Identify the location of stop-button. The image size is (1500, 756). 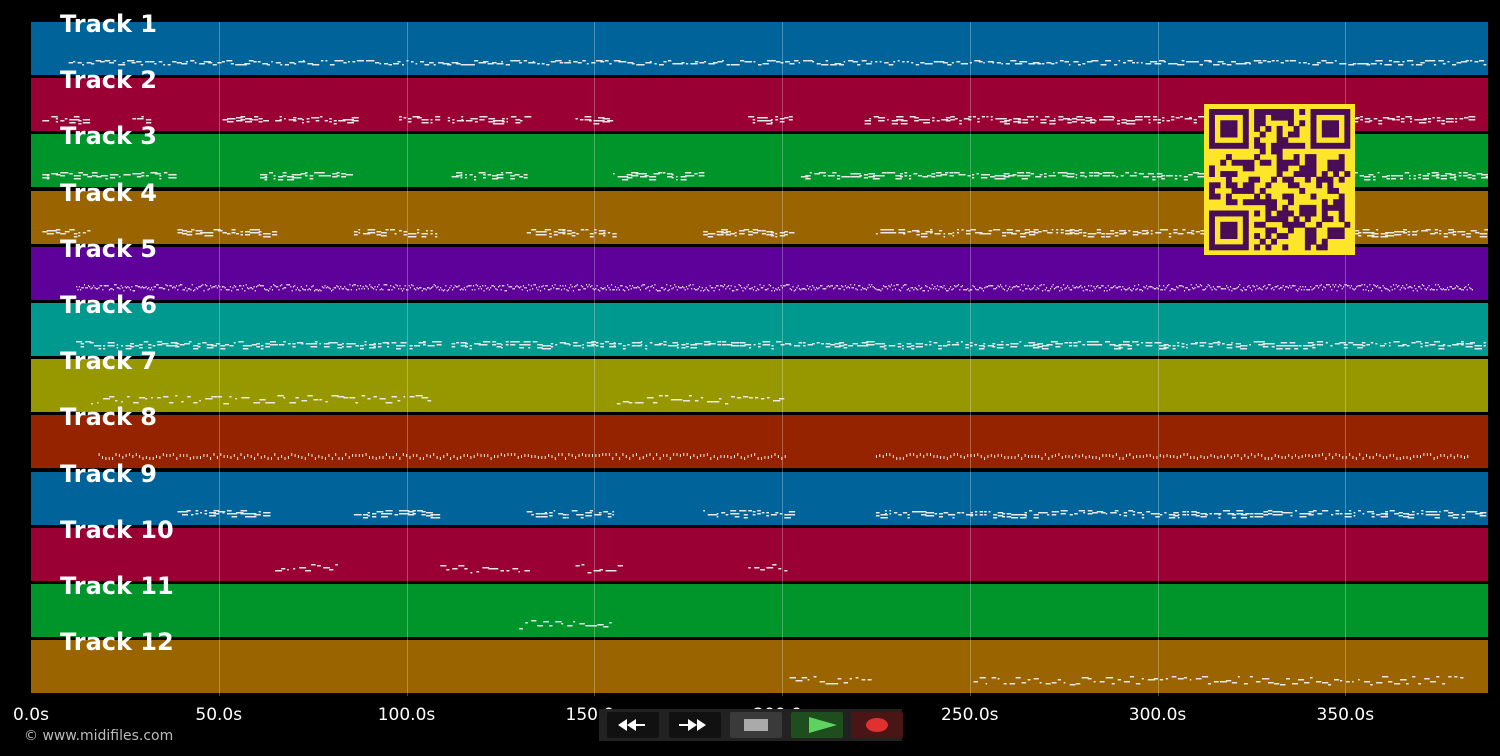
(756, 725).